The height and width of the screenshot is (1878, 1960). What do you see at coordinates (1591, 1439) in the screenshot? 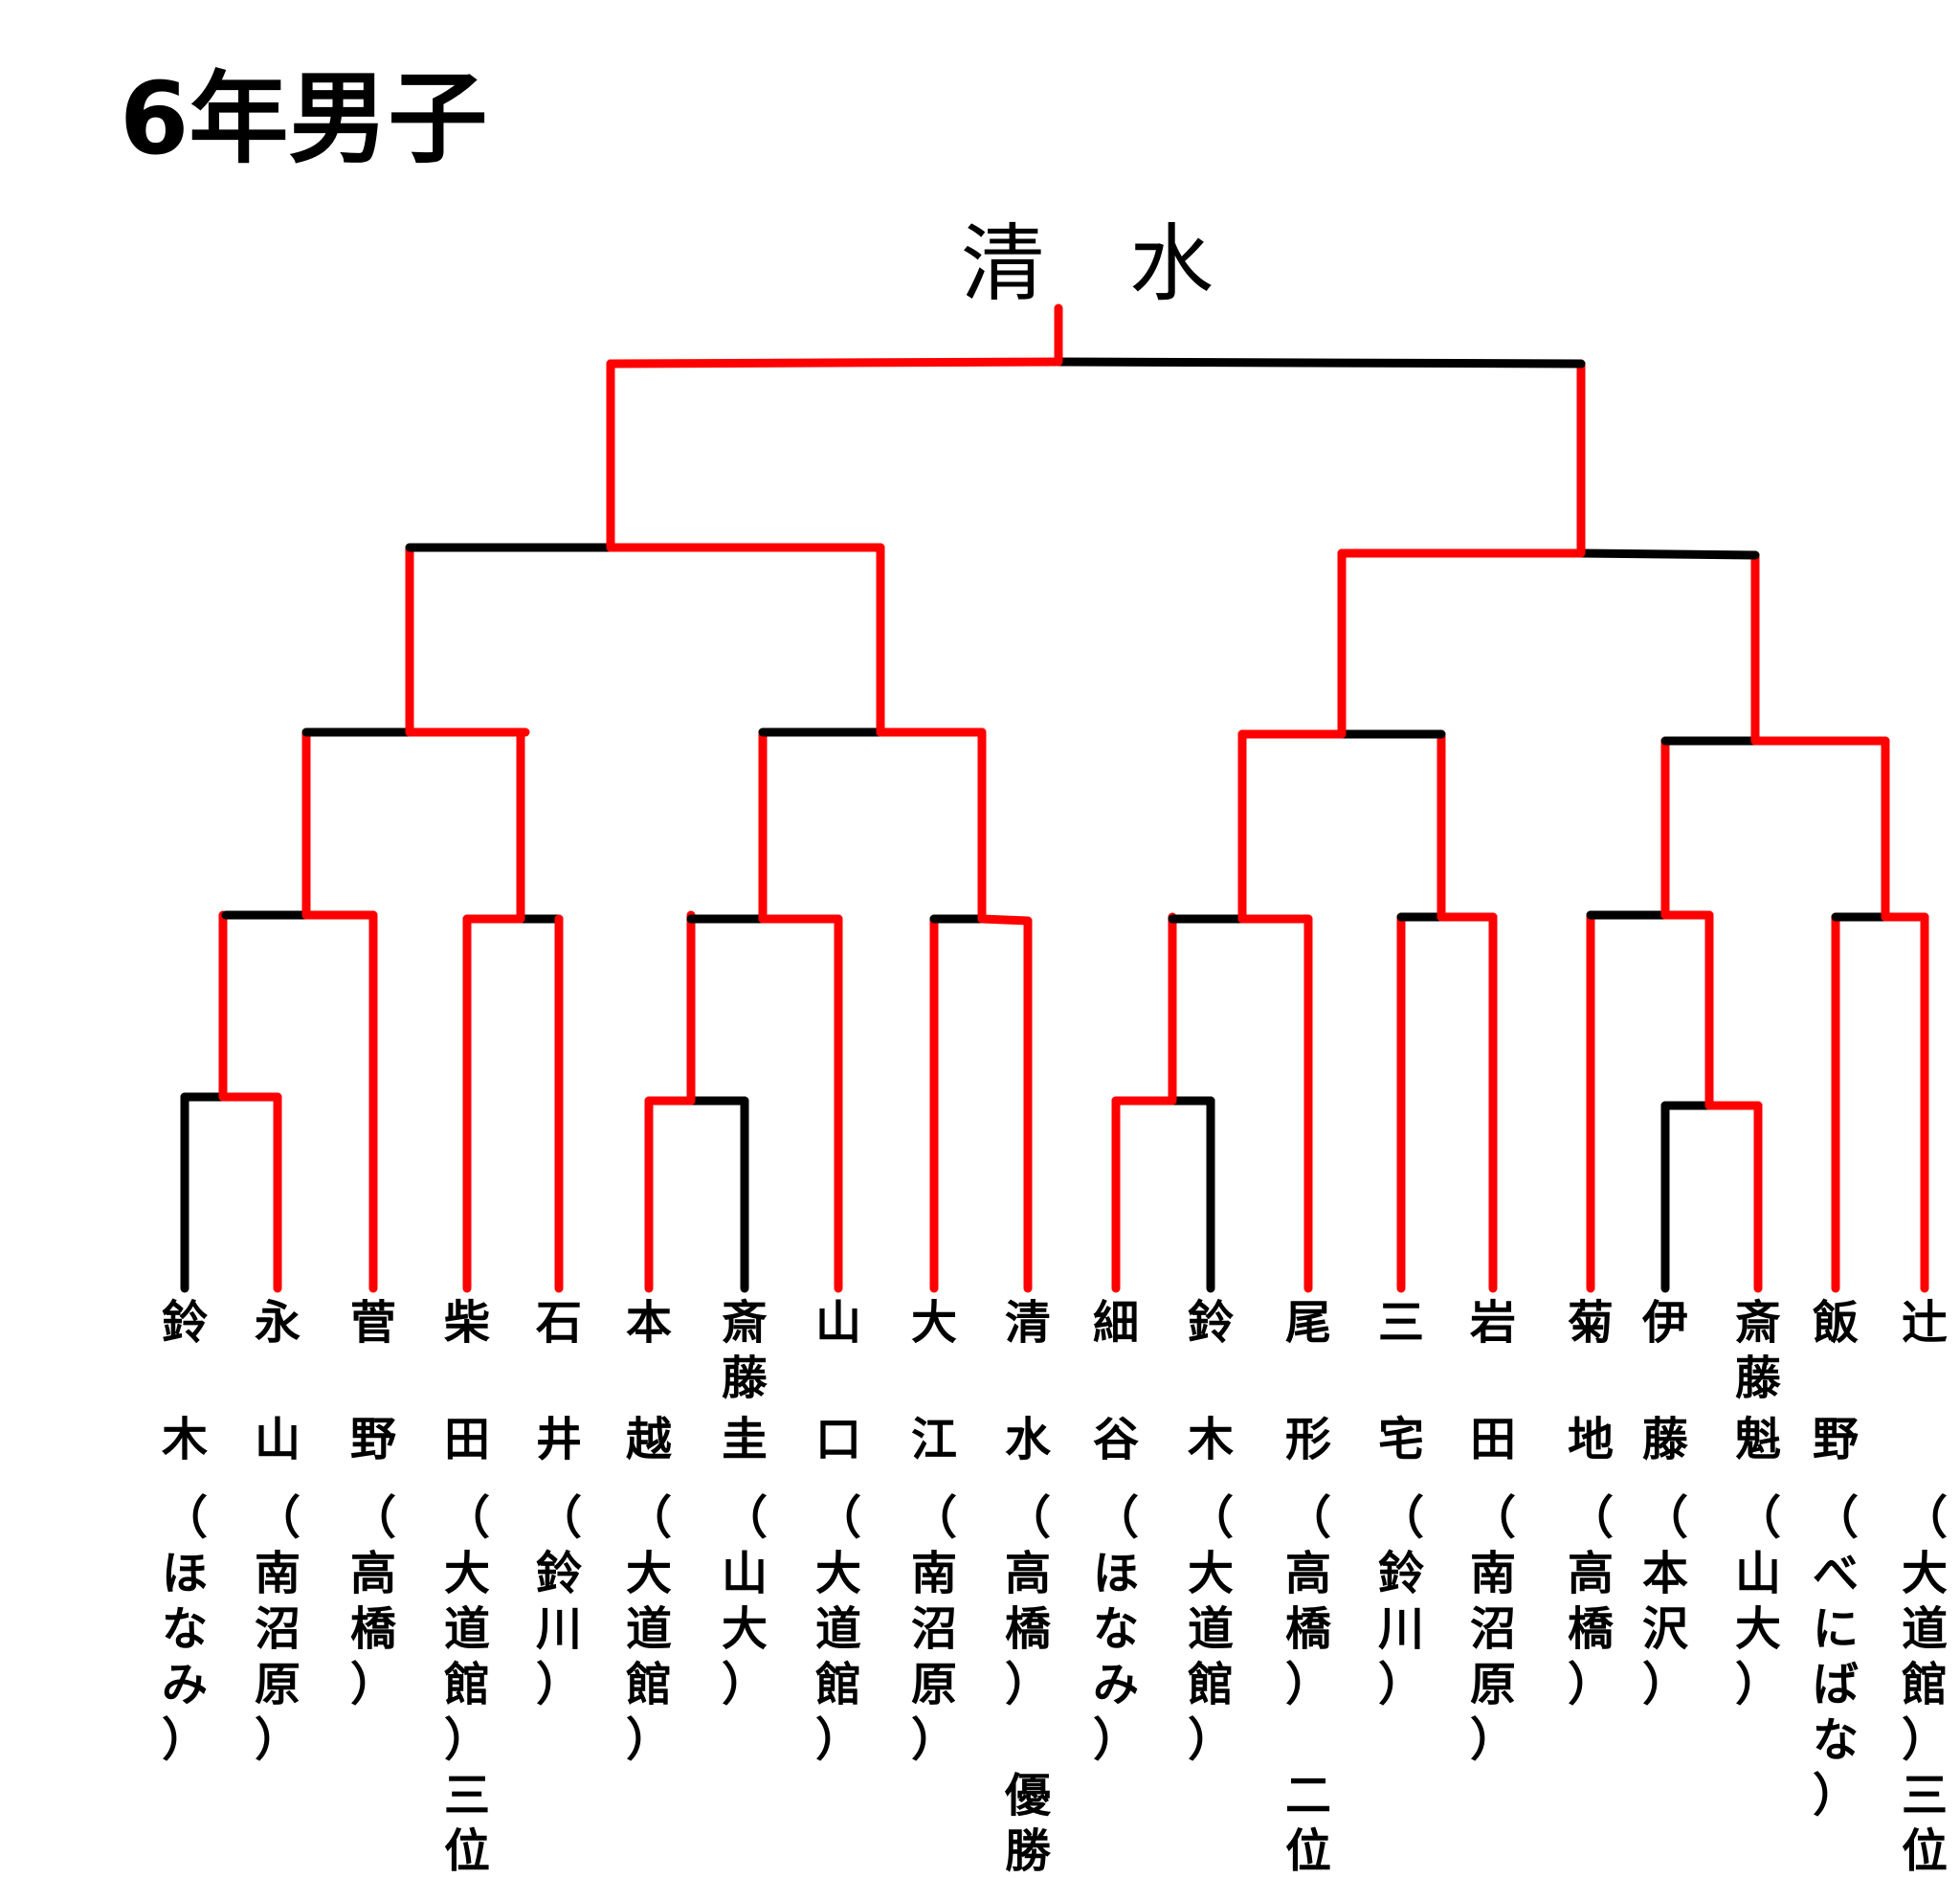
I see `entrant-char: 地` at bounding box center [1591, 1439].